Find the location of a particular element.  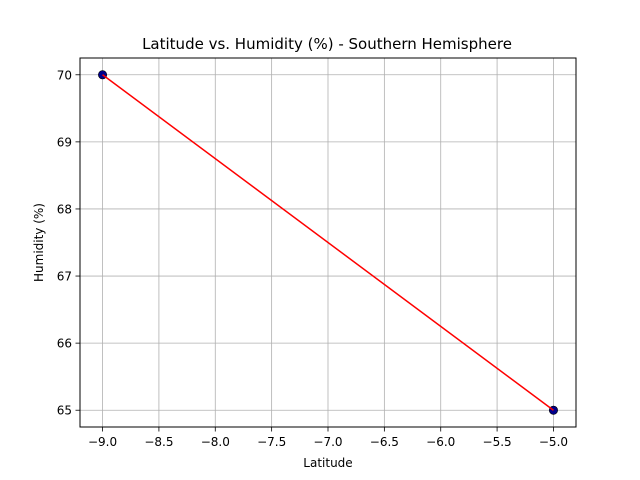

x-axis-label: Latitude is located at coordinates (327, 463).